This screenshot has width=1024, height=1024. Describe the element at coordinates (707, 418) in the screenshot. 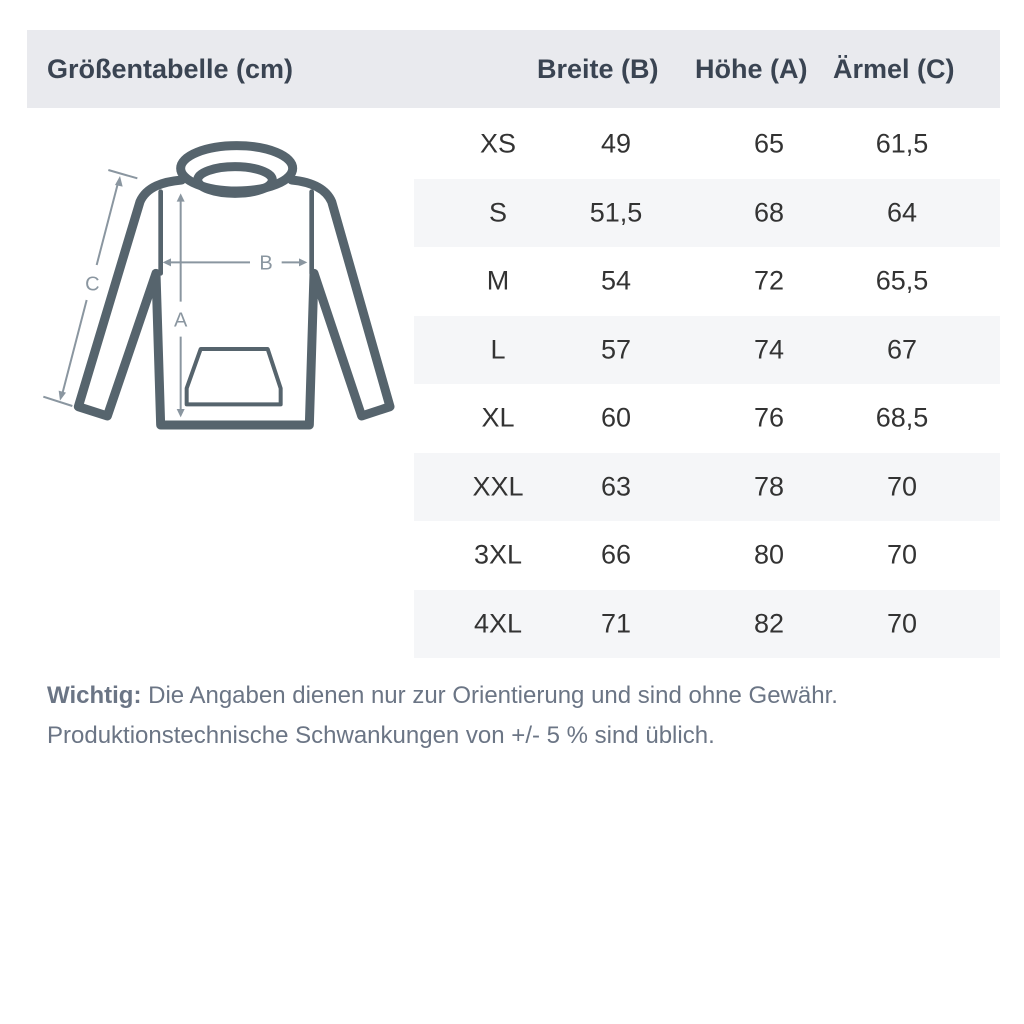

I see `table-row: XL 60 76 68,5` at that location.